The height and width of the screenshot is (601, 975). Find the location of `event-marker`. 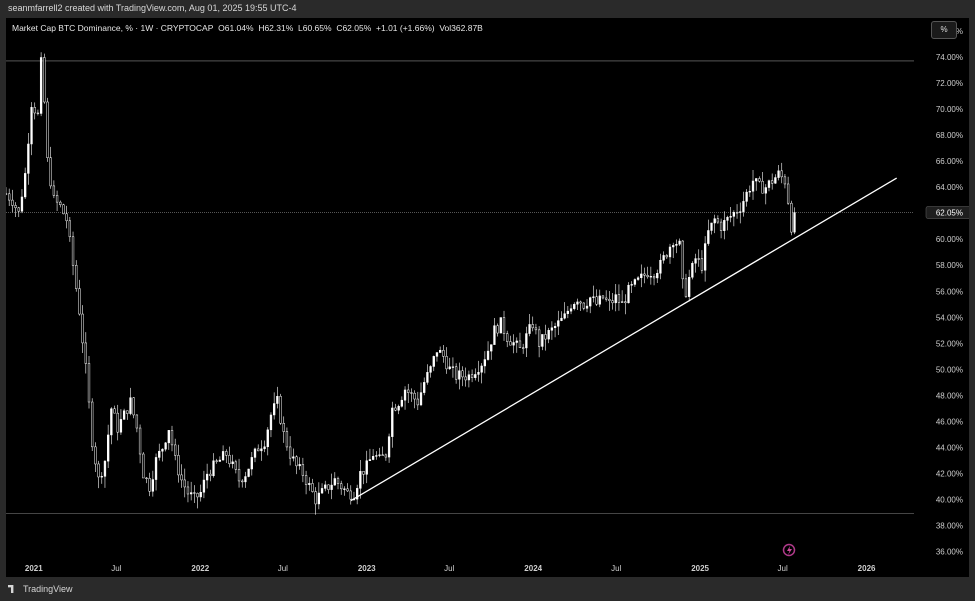

event-marker is located at coordinates (789, 550).